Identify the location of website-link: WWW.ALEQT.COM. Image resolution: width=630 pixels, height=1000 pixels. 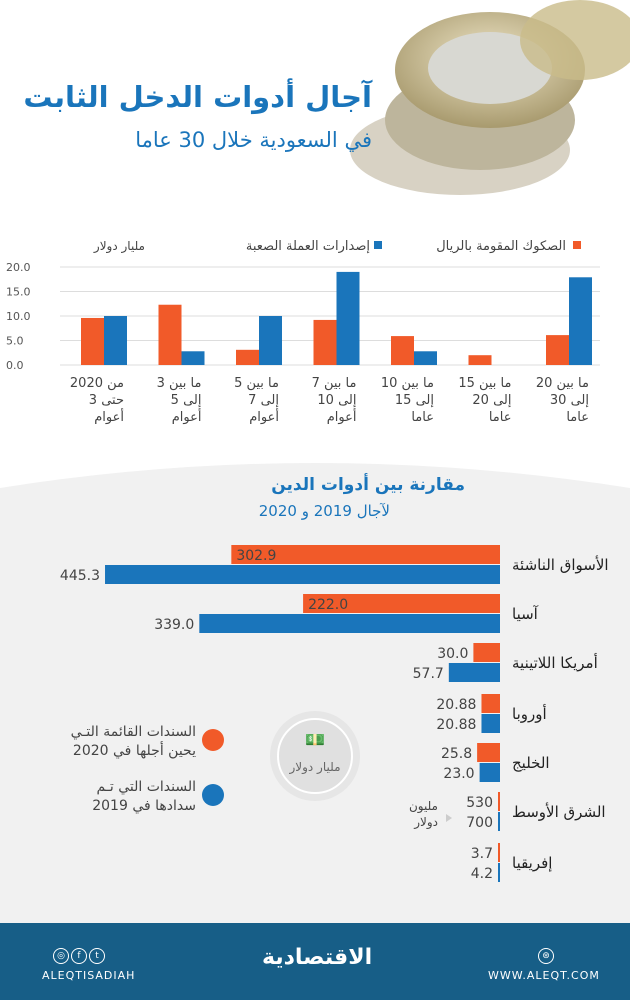
(544, 975).